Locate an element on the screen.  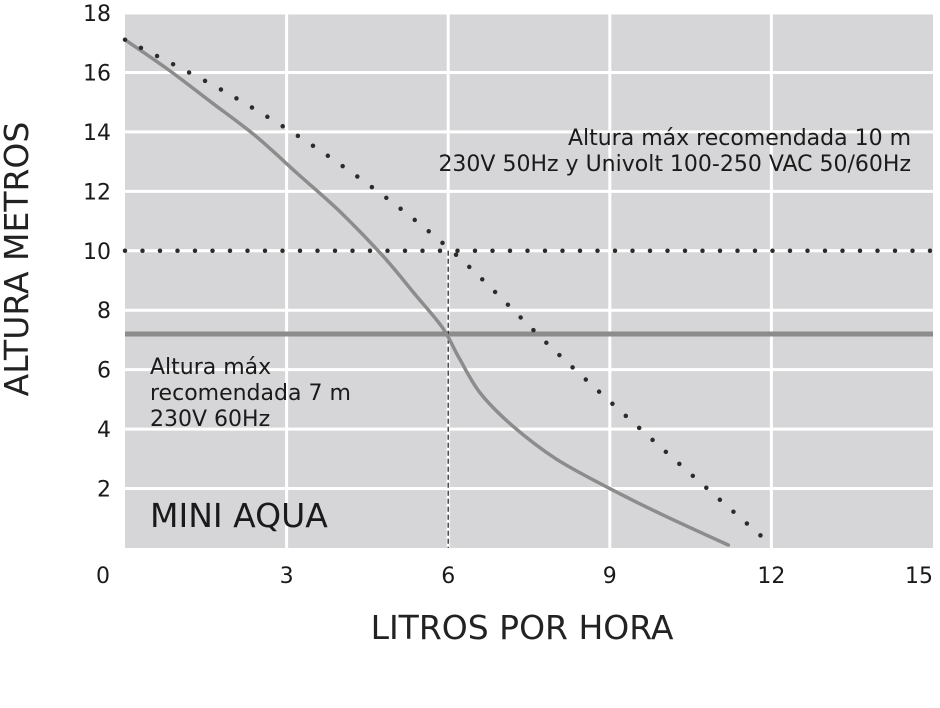
y-tick-label-8: 8 is located at coordinates (104, 311).